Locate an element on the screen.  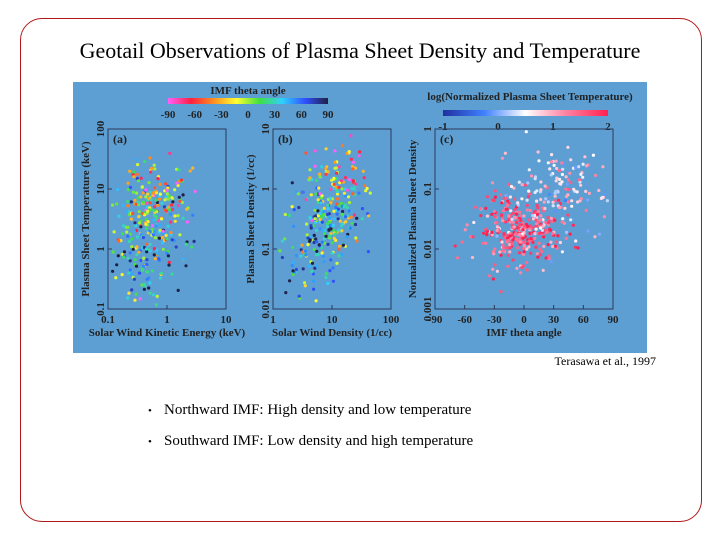
panel-a-xtick-label: 0.1 is located at coordinates (108, 320).